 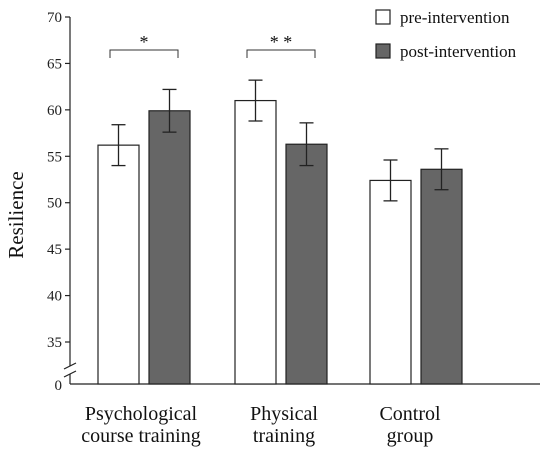 I want to click on y-tick-label: 50, so click(x=54, y=204).